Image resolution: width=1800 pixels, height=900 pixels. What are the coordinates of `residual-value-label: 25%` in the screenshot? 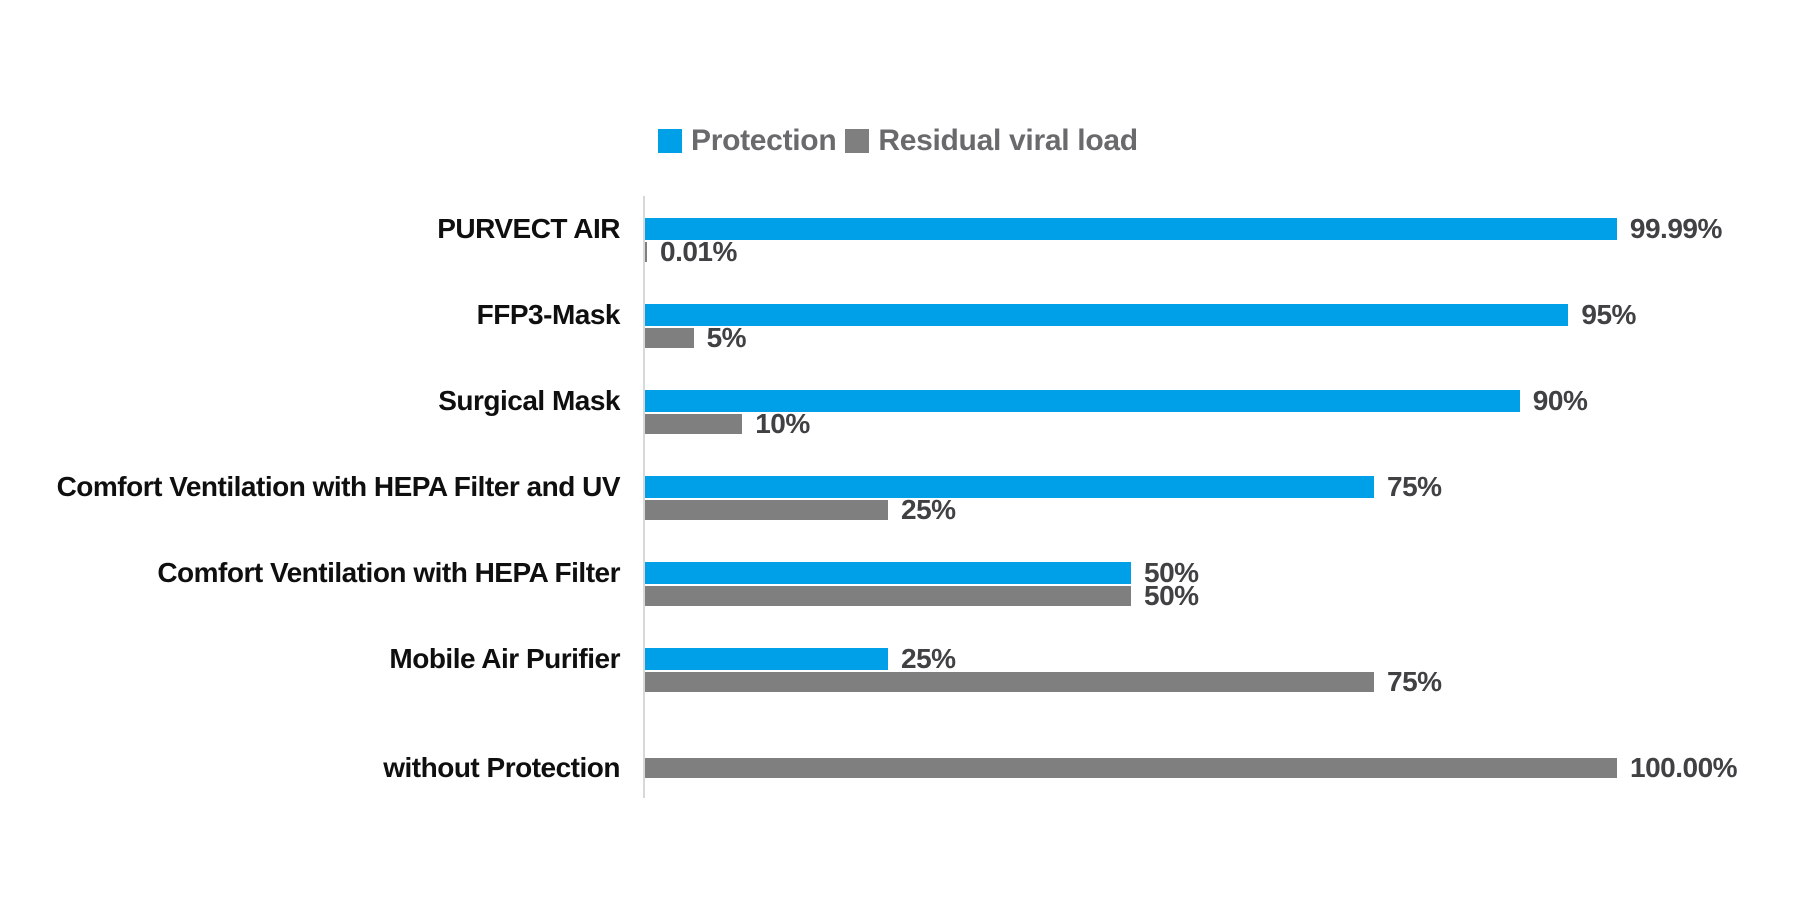 It's located at (928, 509).